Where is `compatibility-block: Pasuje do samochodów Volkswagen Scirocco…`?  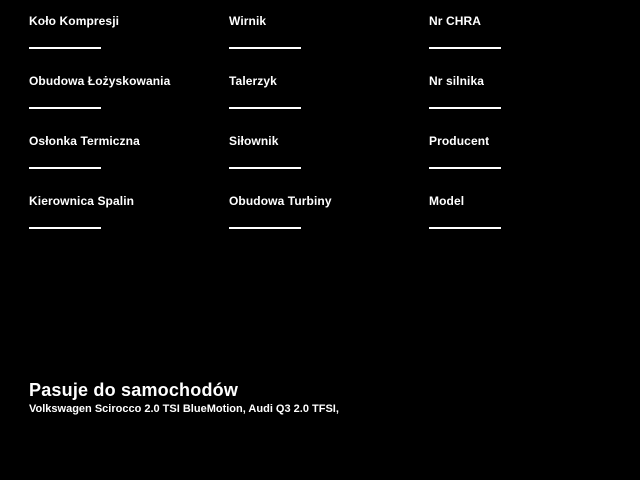 compatibility-block: Pasuje do samochodów Volkswagen Scirocco… is located at coordinates (324, 397).